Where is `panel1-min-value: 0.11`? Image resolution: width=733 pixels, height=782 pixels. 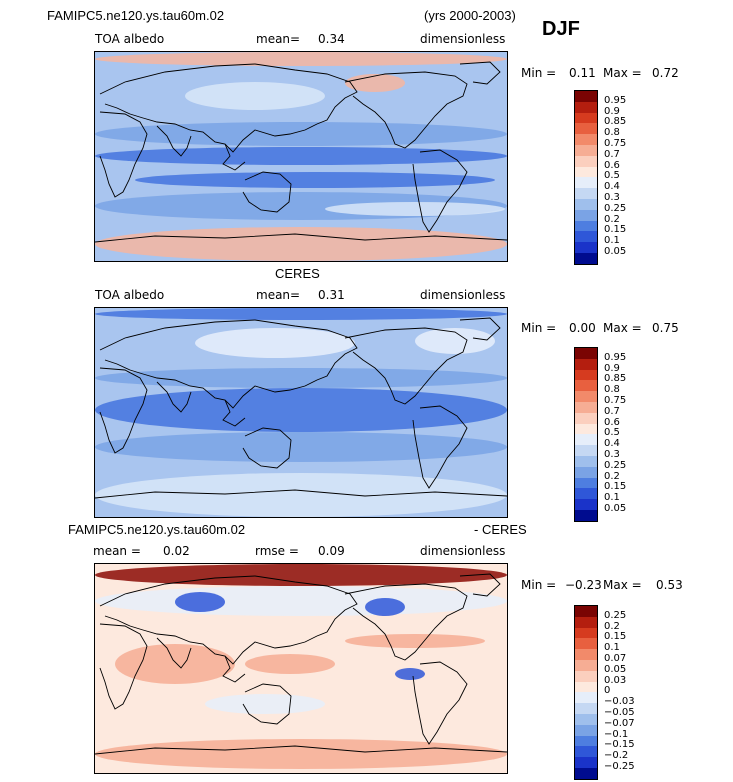 panel1-min-value: 0.11 is located at coordinates (582, 73).